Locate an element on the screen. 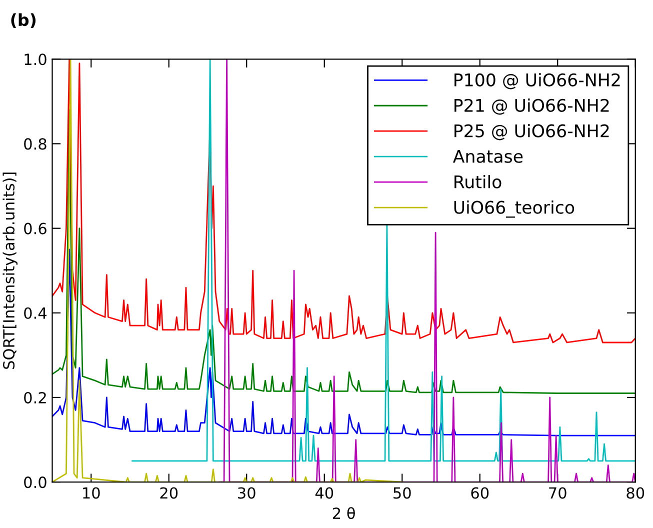 The image size is (653, 528). x-tick-label: 60 is located at coordinates (480, 493).